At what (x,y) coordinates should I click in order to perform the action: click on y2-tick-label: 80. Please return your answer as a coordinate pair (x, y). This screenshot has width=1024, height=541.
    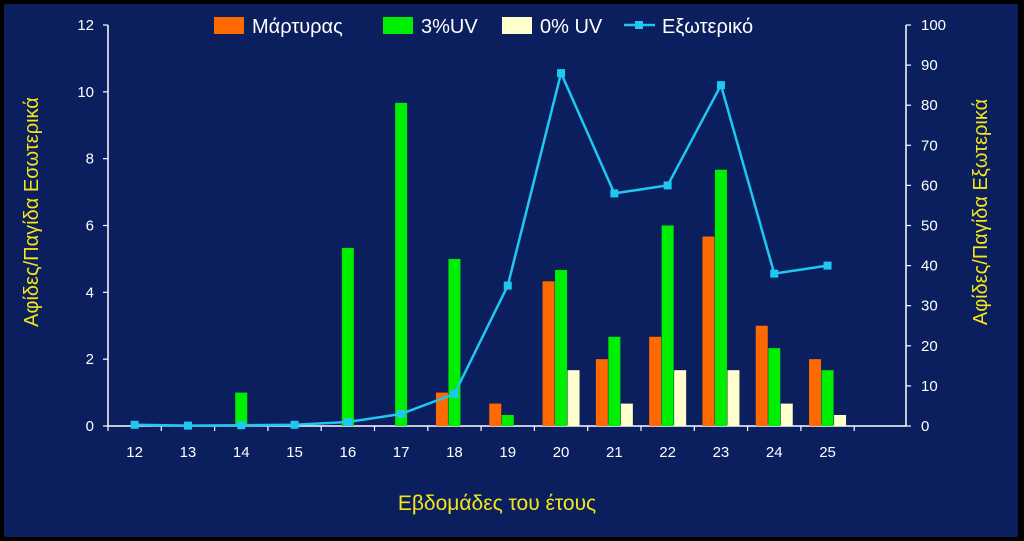
    Looking at the image, I should click on (929, 105).